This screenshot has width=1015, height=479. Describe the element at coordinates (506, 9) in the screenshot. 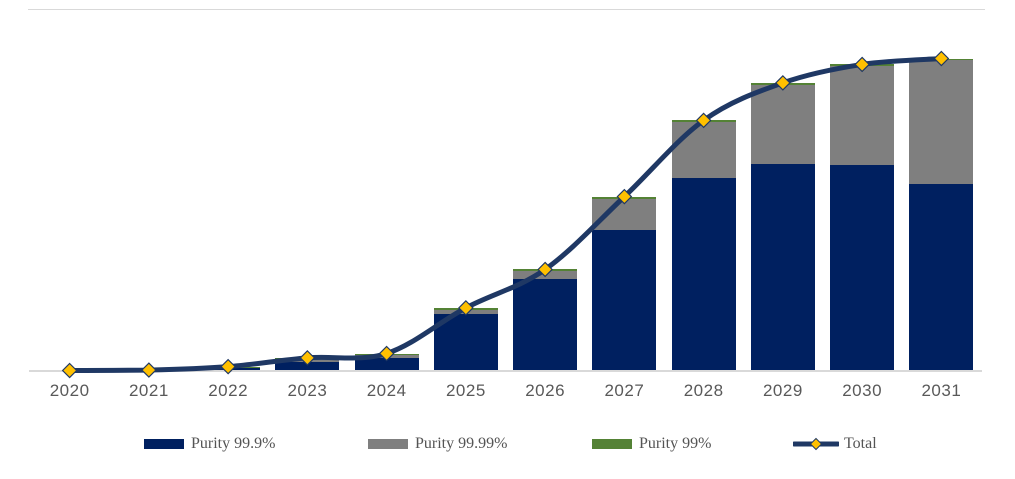

I see `chart-frame-top-border` at that location.